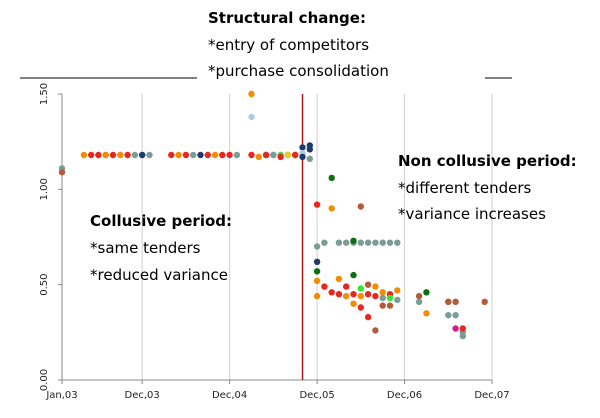  Describe the element at coordinates (298, 71) in the screenshot. I see `annotation-structural-line-2: *purchase consolidation` at that location.